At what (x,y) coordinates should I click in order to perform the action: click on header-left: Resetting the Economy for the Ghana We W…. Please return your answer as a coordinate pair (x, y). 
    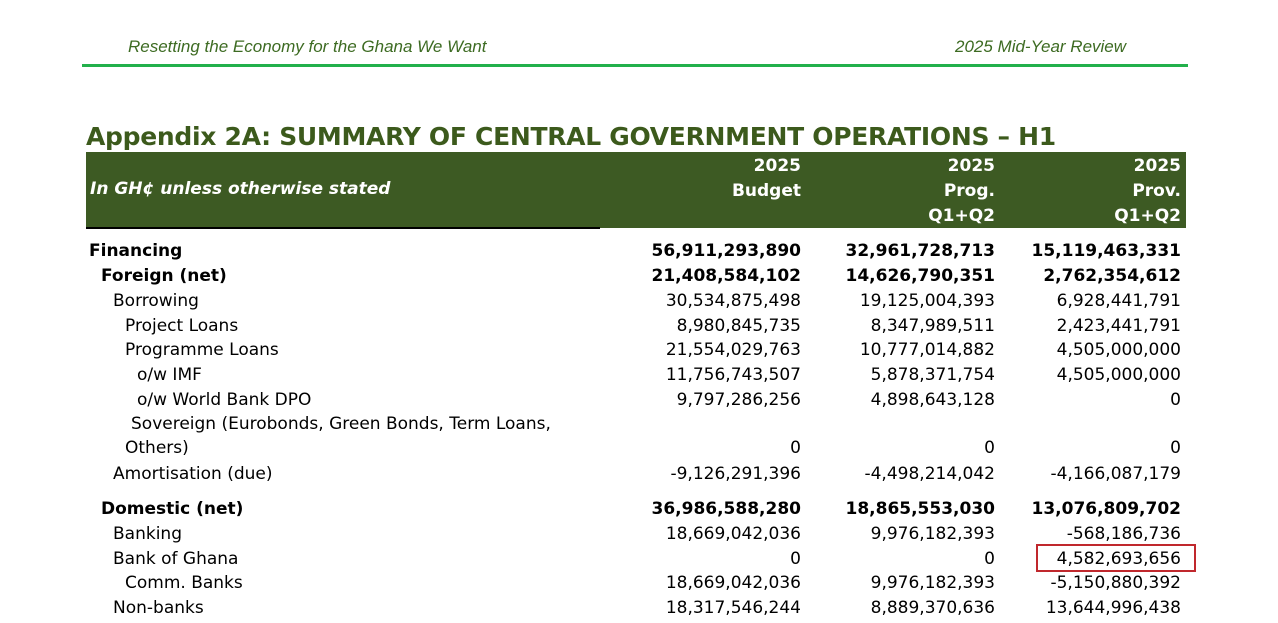
    Looking at the image, I should click on (307, 46).